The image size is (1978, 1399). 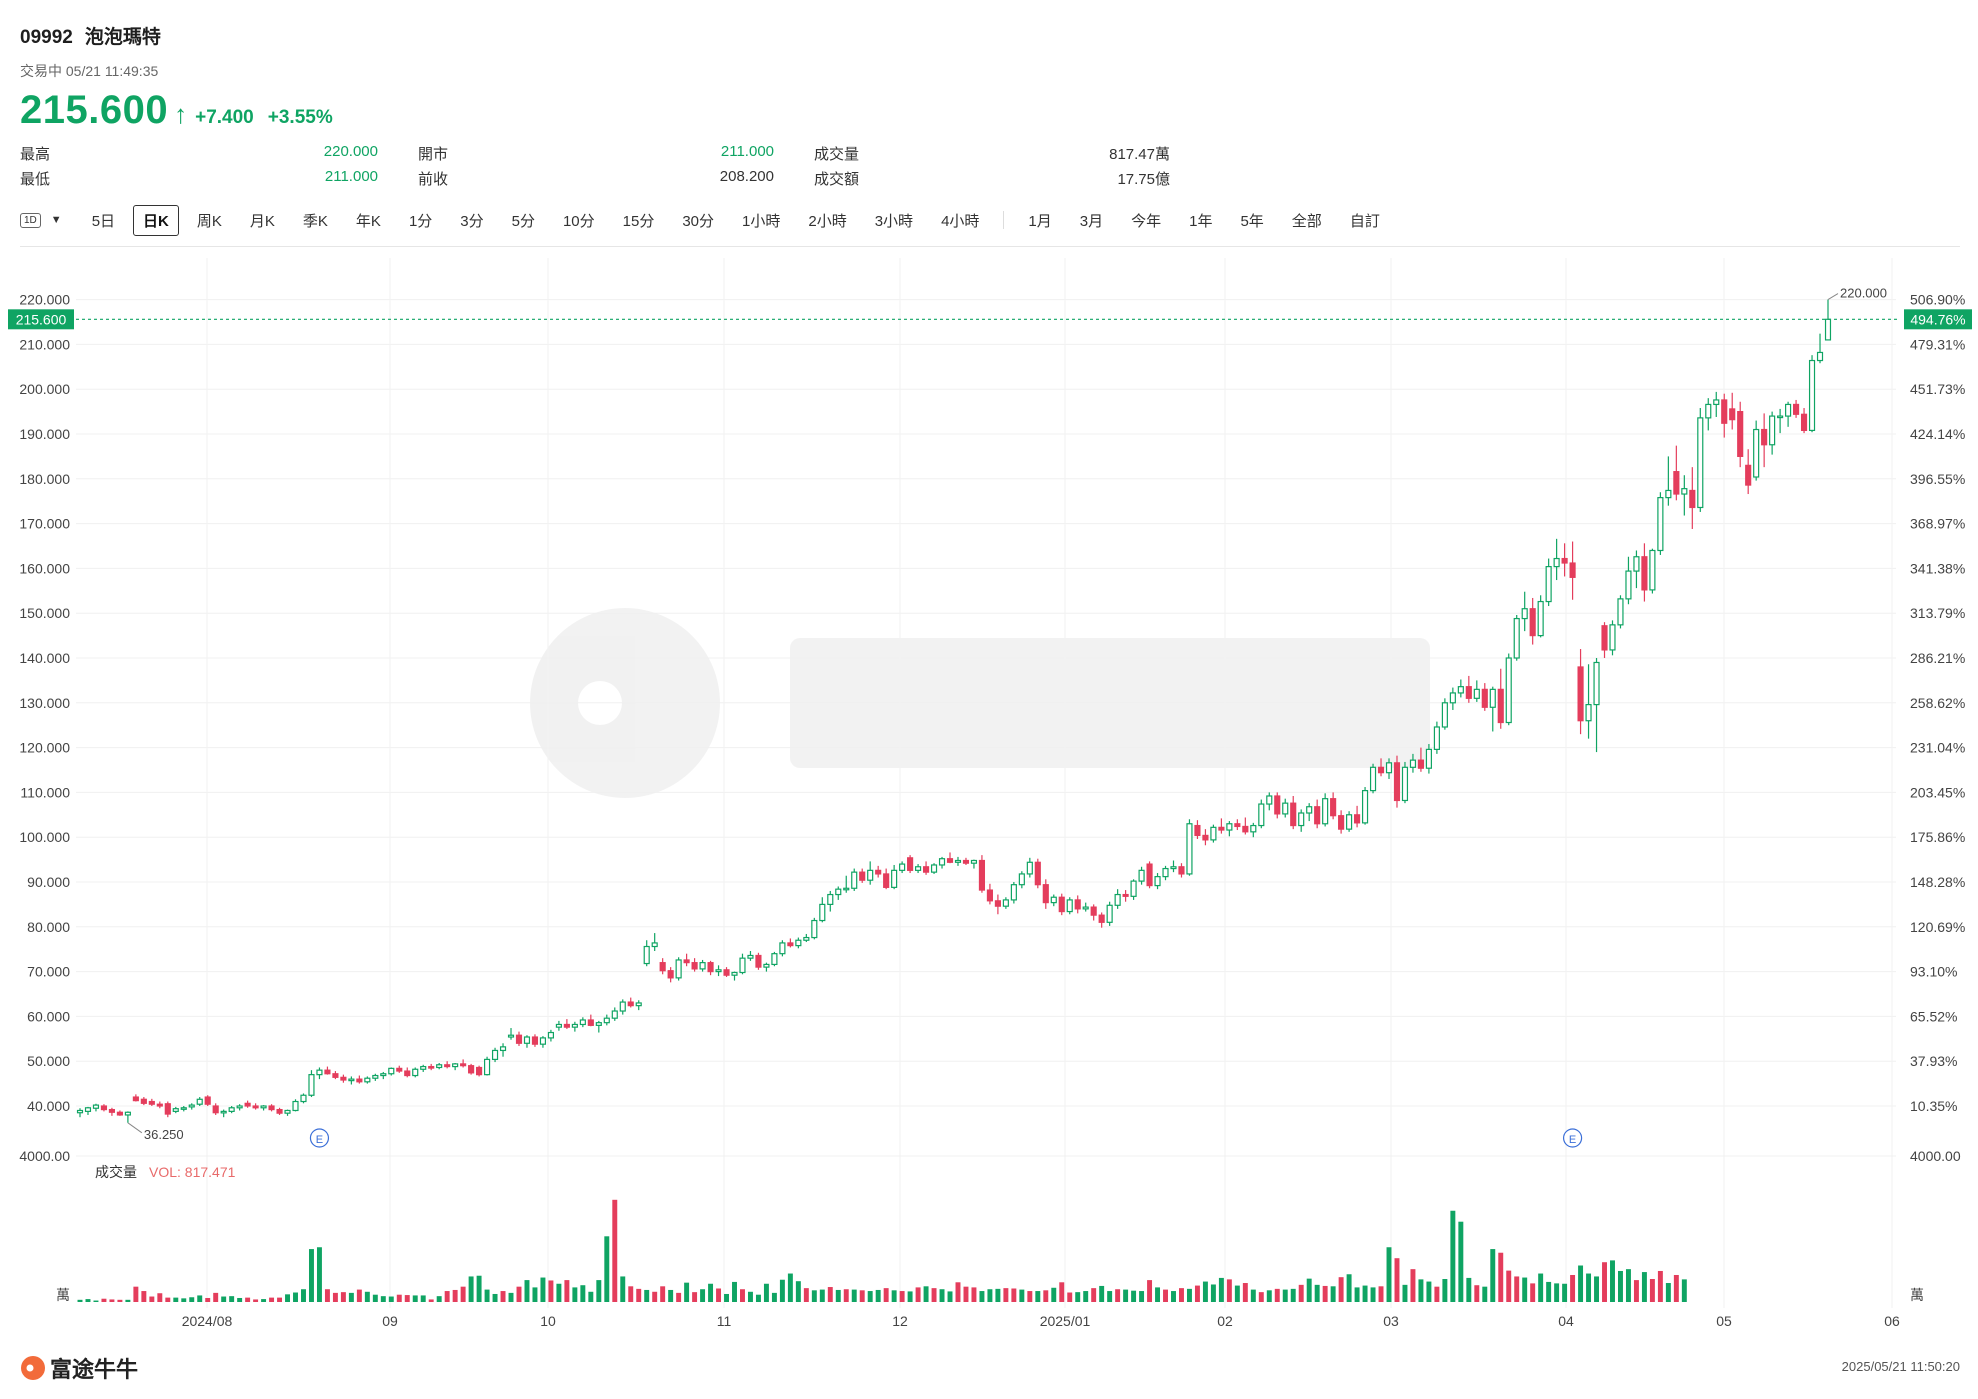 What do you see at coordinates (30, 220) in the screenshot?
I see `period-selector-icon: 1D` at bounding box center [30, 220].